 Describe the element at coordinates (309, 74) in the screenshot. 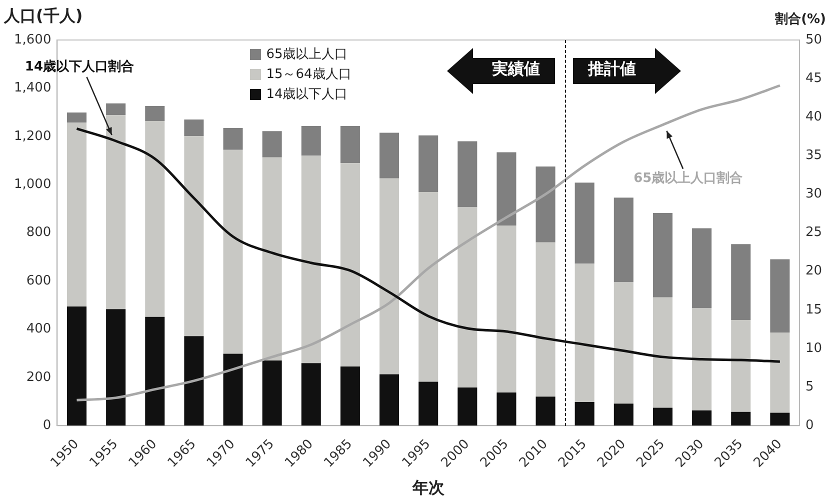

I see `legend-label: 15～64歳人口` at that location.